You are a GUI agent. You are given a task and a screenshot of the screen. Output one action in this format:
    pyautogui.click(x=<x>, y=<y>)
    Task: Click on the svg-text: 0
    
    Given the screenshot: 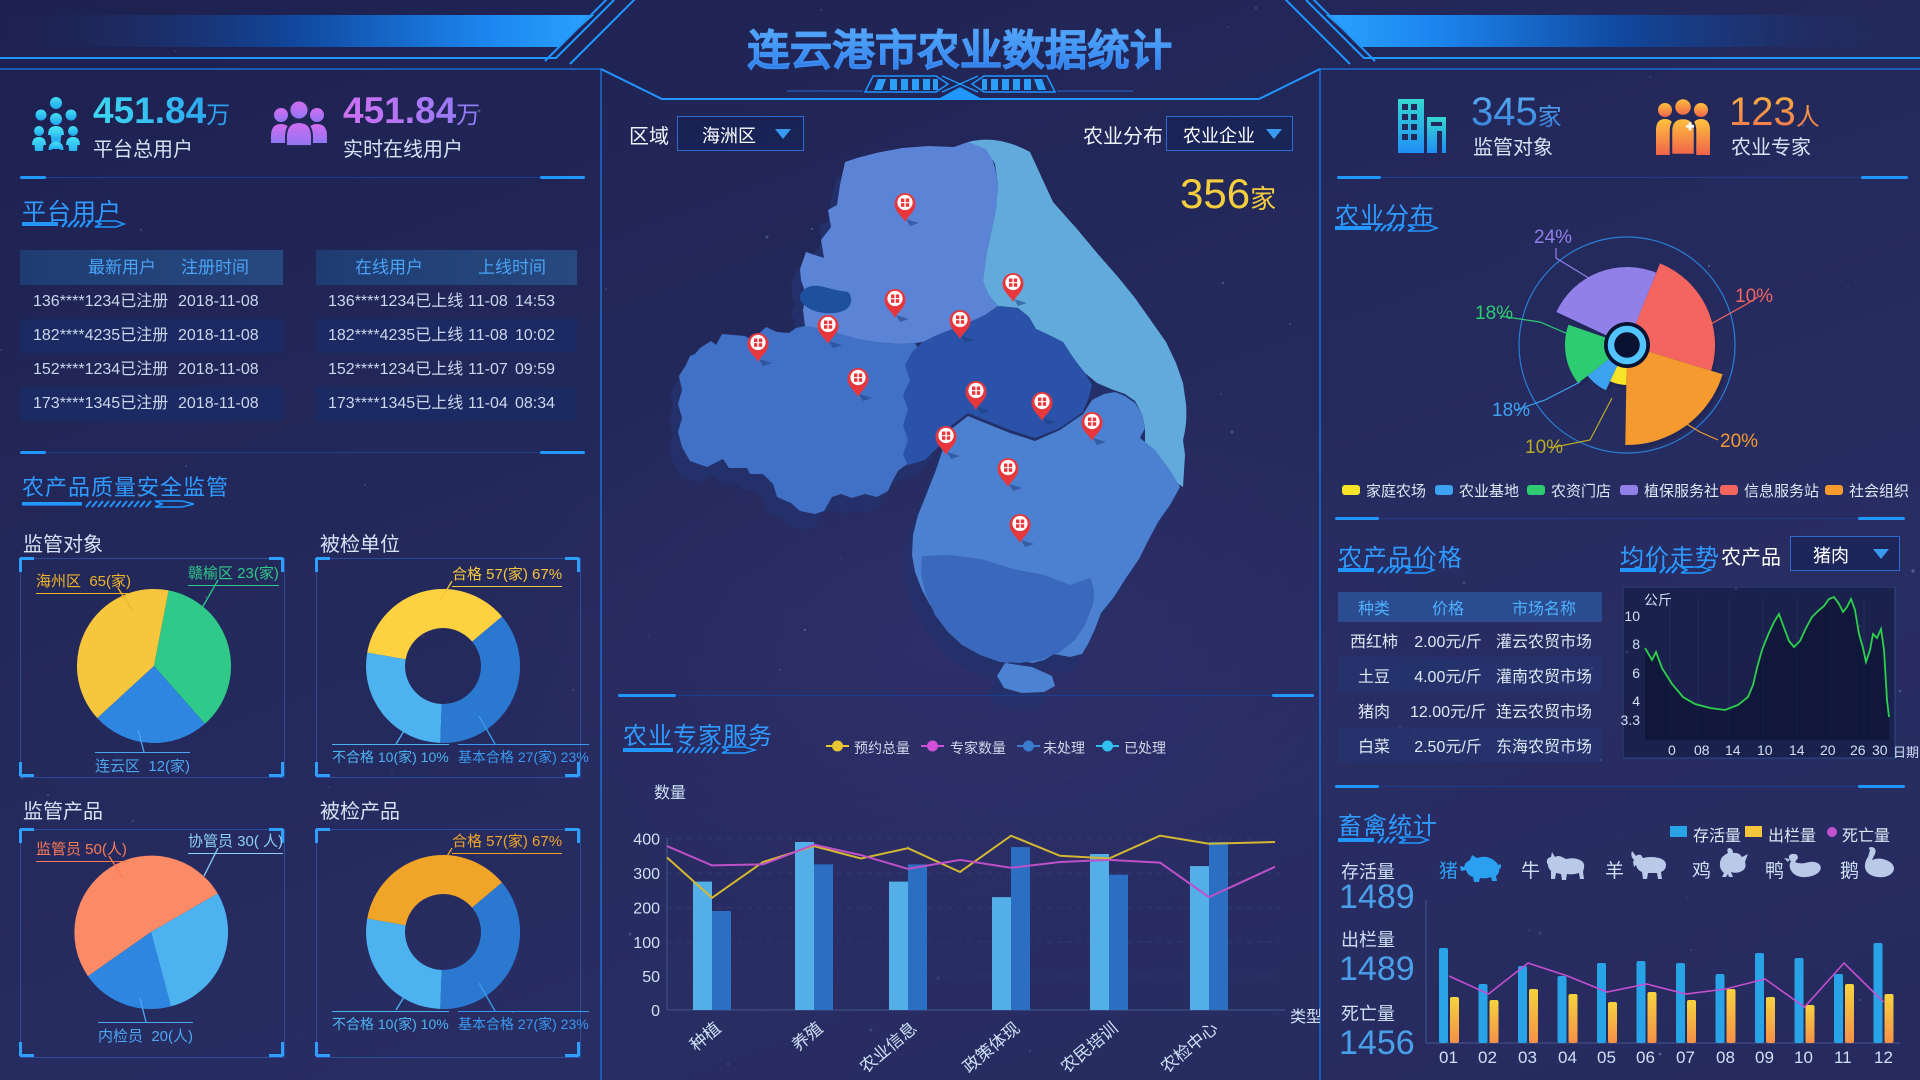 What is the action you would take?
    pyautogui.click(x=655, y=1011)
    